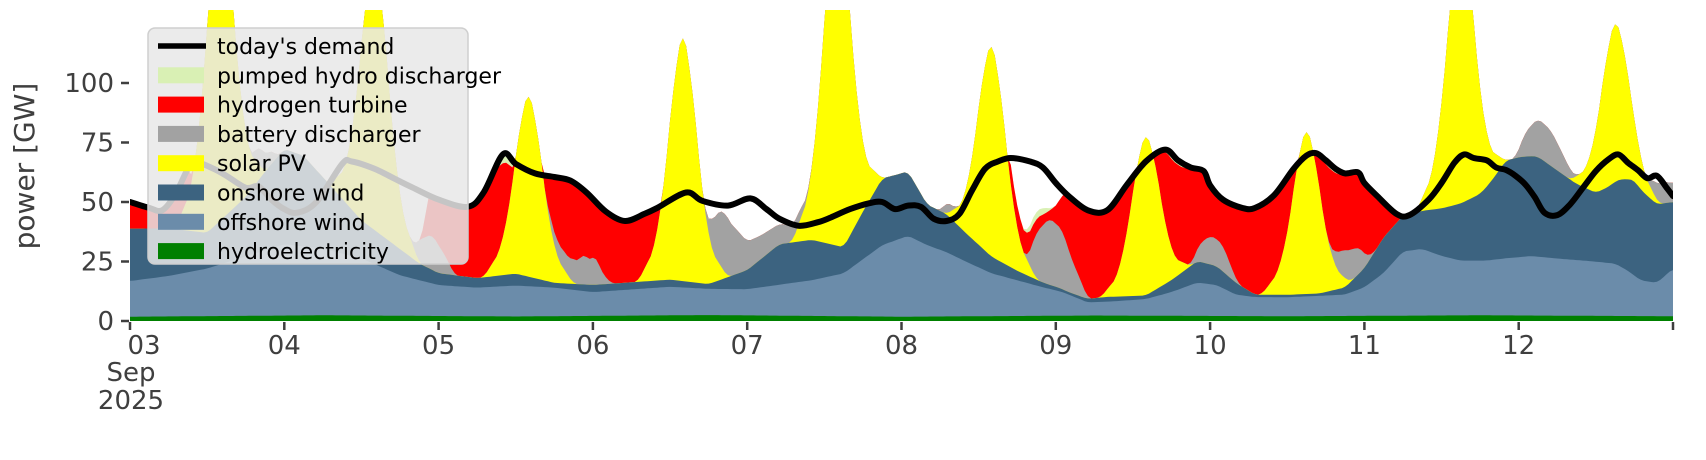  What do you see at coordinates (105, 322) in the screenshot?
I see `y-tick-label: 0` at bounding box center [105, 322].